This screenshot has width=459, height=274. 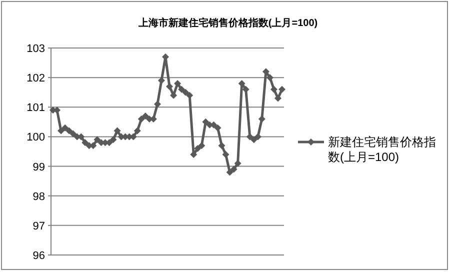 I want to click on y-tick-label: 100, so click(x=35, y=138).